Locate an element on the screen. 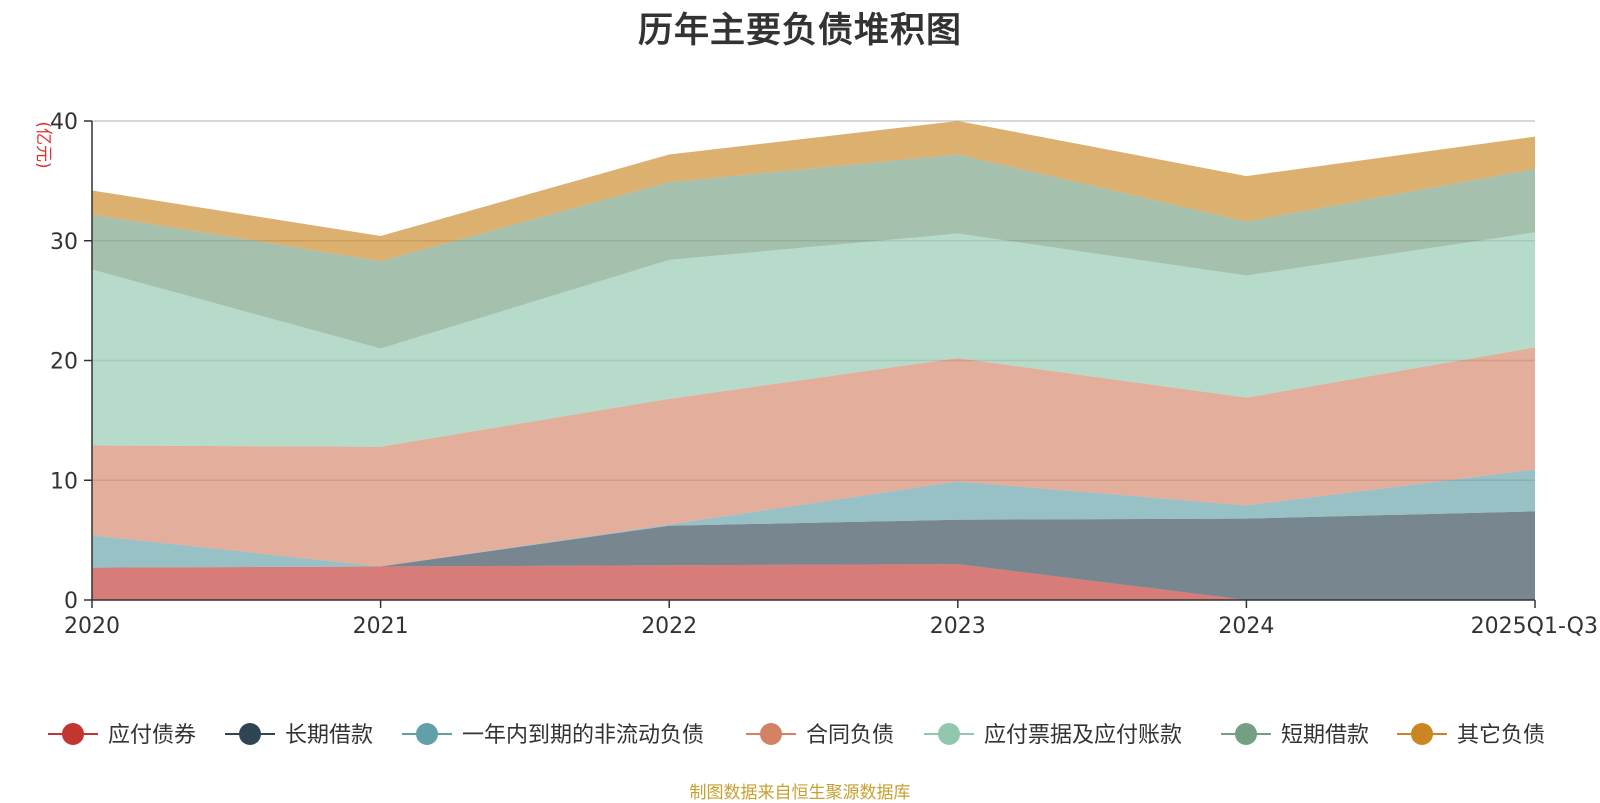 The width and height of the screenshot is (1600, 803). legend-item: 应付票据及应付账款 is located at coordinates (1053, 735).